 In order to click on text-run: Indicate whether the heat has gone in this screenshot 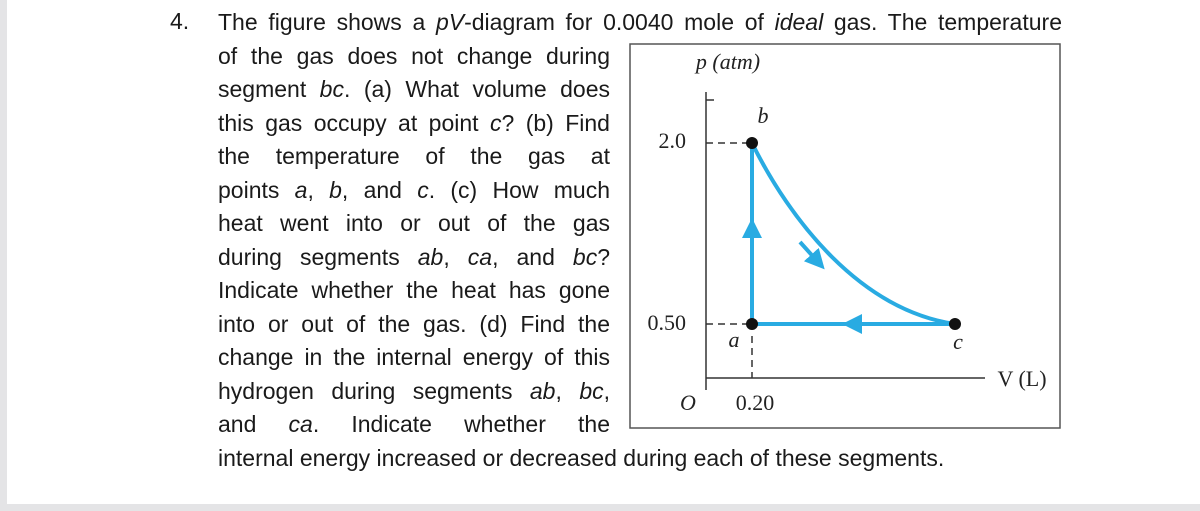, I will do `click(414, 290)`.